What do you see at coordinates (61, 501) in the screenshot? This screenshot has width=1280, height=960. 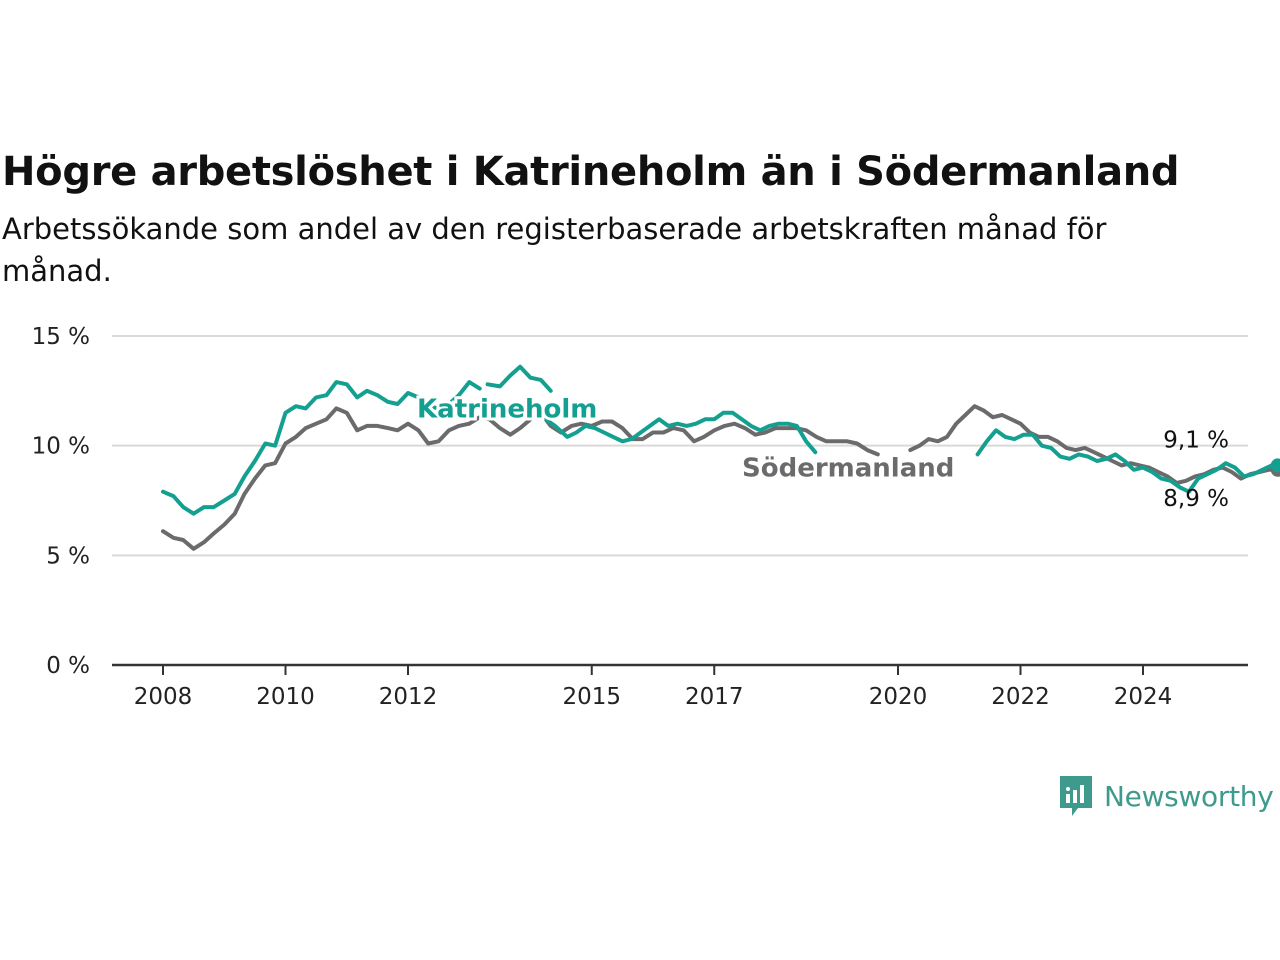 I see `y-axis-ticks: 0 % 5 % 10 % 15 %` at bounding box center [61, 501].